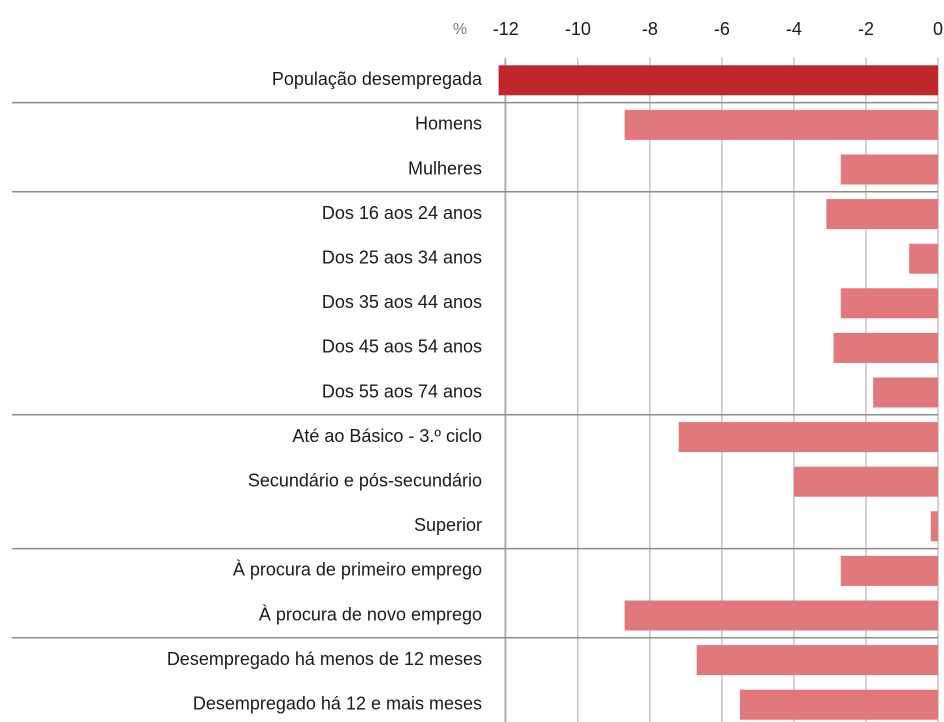 The image size is (944, 722). What do you see at coordinates (377, 79) in the screenshot?
I see `category-label: População desempregada` at bounding box center [377, 79].